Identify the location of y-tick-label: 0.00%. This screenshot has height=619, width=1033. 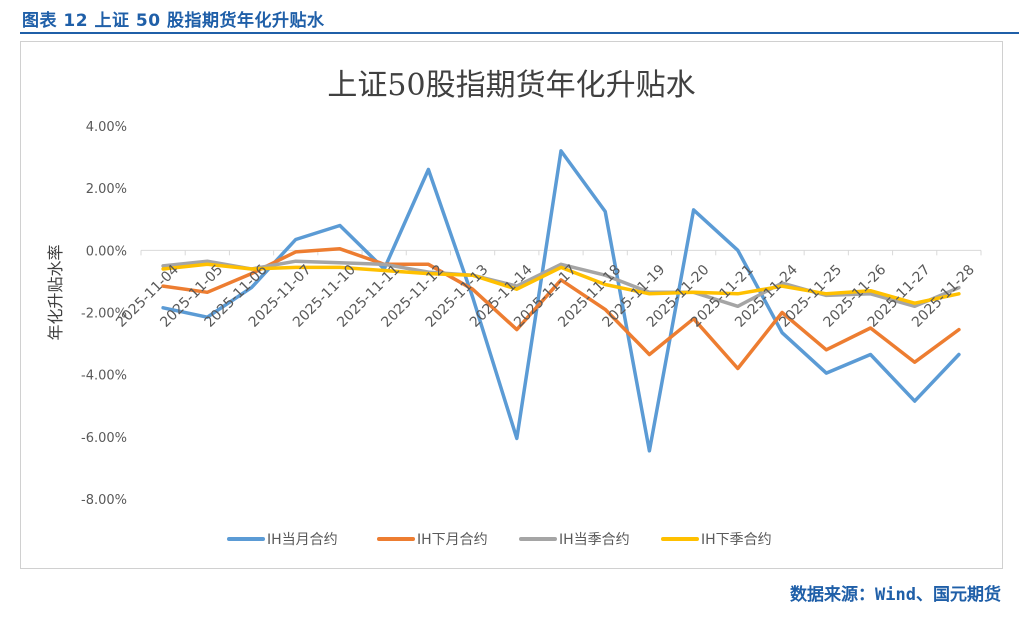
(106, 251).